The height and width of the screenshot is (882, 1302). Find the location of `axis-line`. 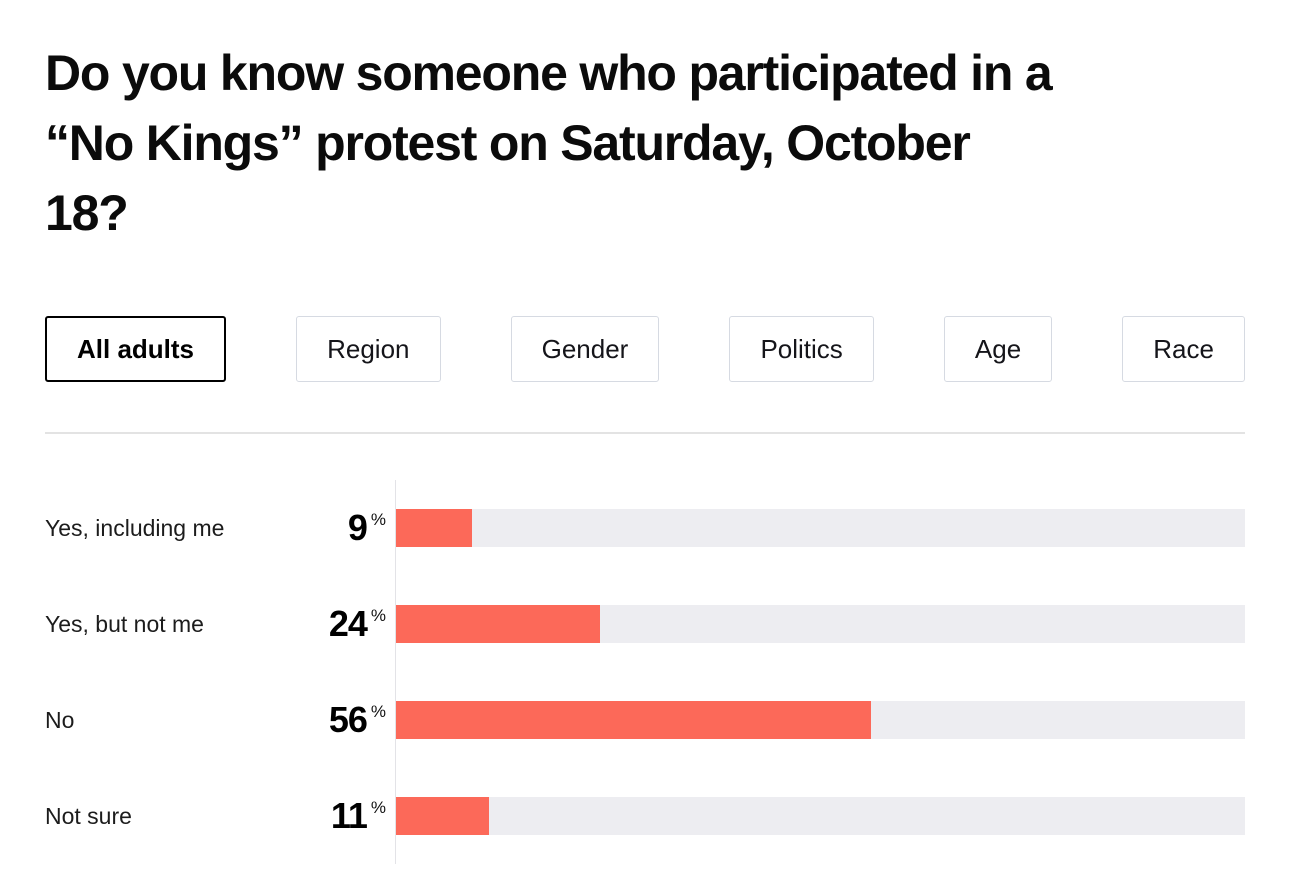

axis-line is located at coordinates (395, 672).